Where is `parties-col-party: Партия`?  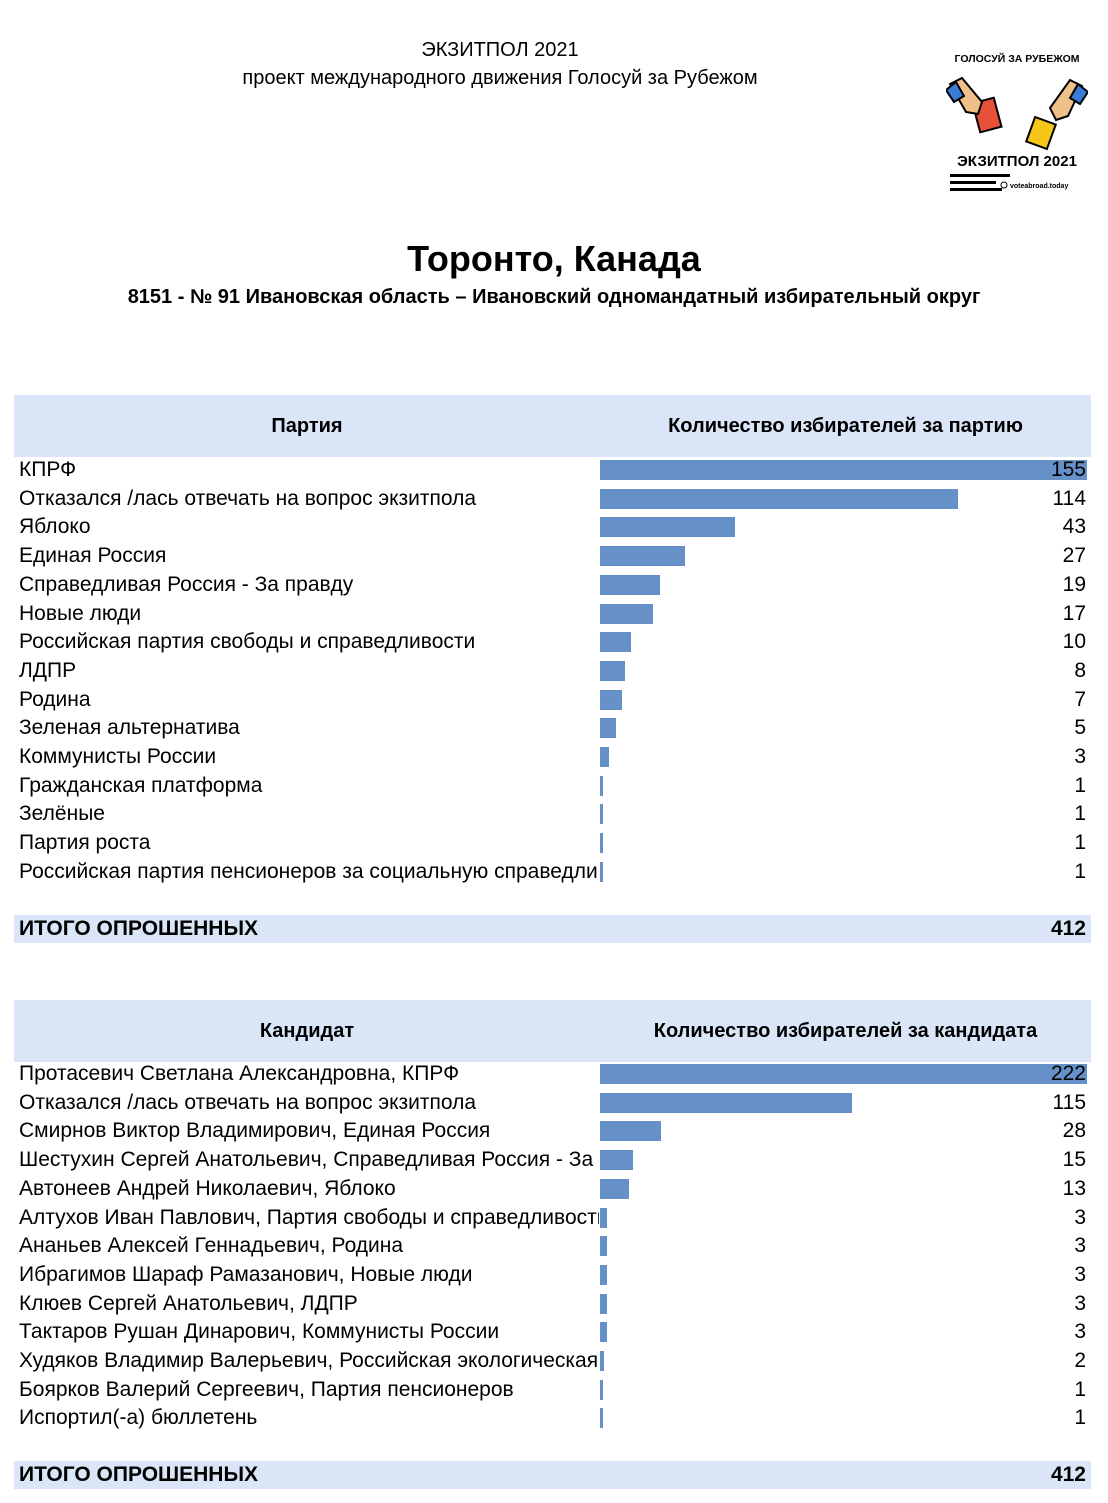
parties-col-party: Партия is located at coordinates (307, 426).